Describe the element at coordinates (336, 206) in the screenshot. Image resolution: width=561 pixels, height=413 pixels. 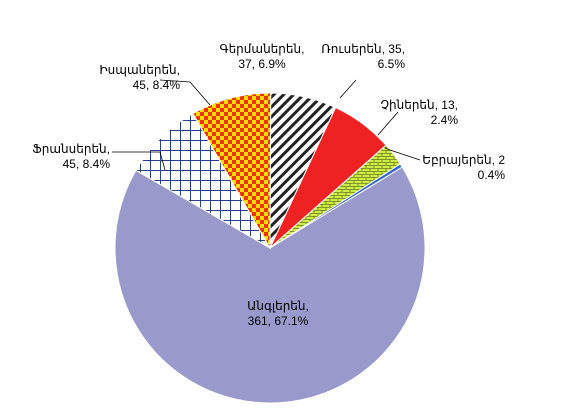
I see `pie-slice-hebrew` at that location.